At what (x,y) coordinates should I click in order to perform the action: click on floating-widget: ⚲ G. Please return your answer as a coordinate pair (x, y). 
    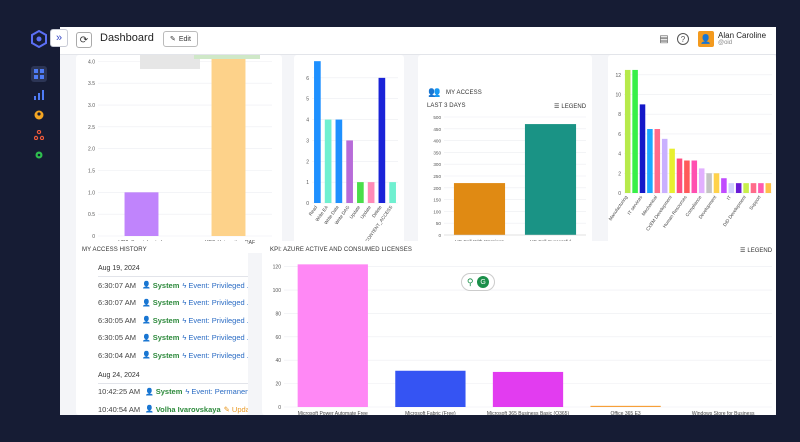
    Looking at the image, I should click on (478, 282).